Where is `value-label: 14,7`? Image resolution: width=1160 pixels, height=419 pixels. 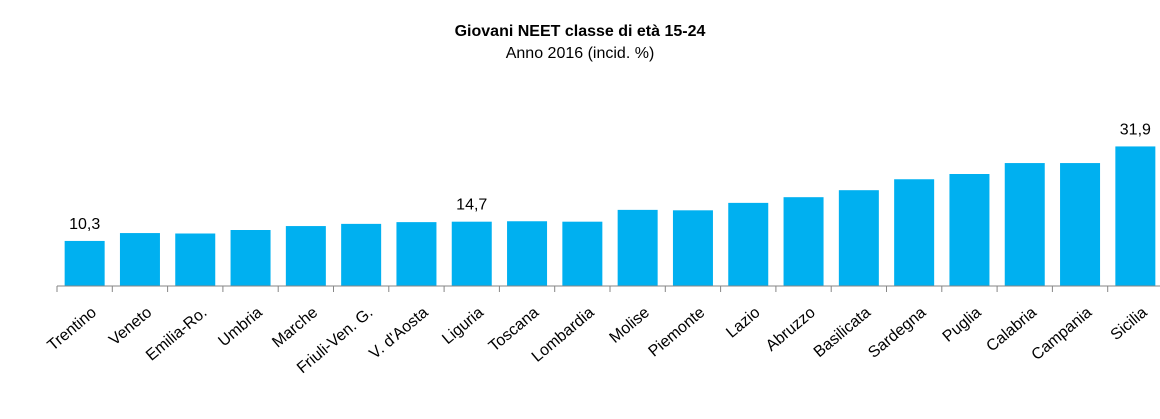
value-label: 14,7 is located at coordinates (471, 205).